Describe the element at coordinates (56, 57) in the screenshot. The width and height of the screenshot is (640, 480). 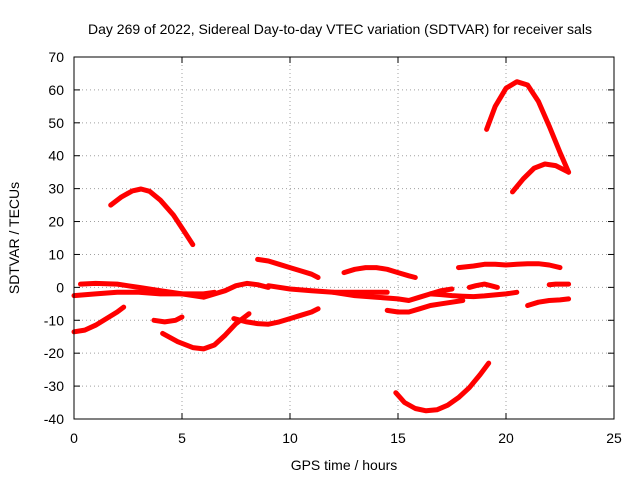
I see `y-tick-label: 70` at that location.